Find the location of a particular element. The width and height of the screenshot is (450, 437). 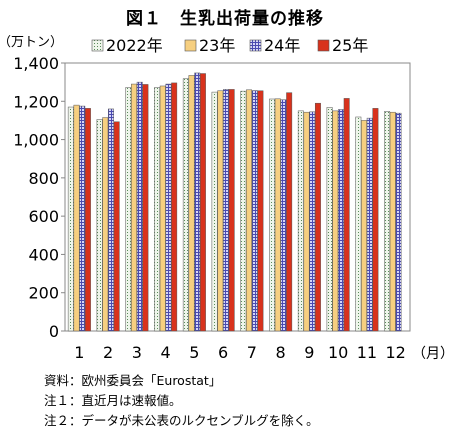

bar-2022年-6 is located at coordinates (214, 211).